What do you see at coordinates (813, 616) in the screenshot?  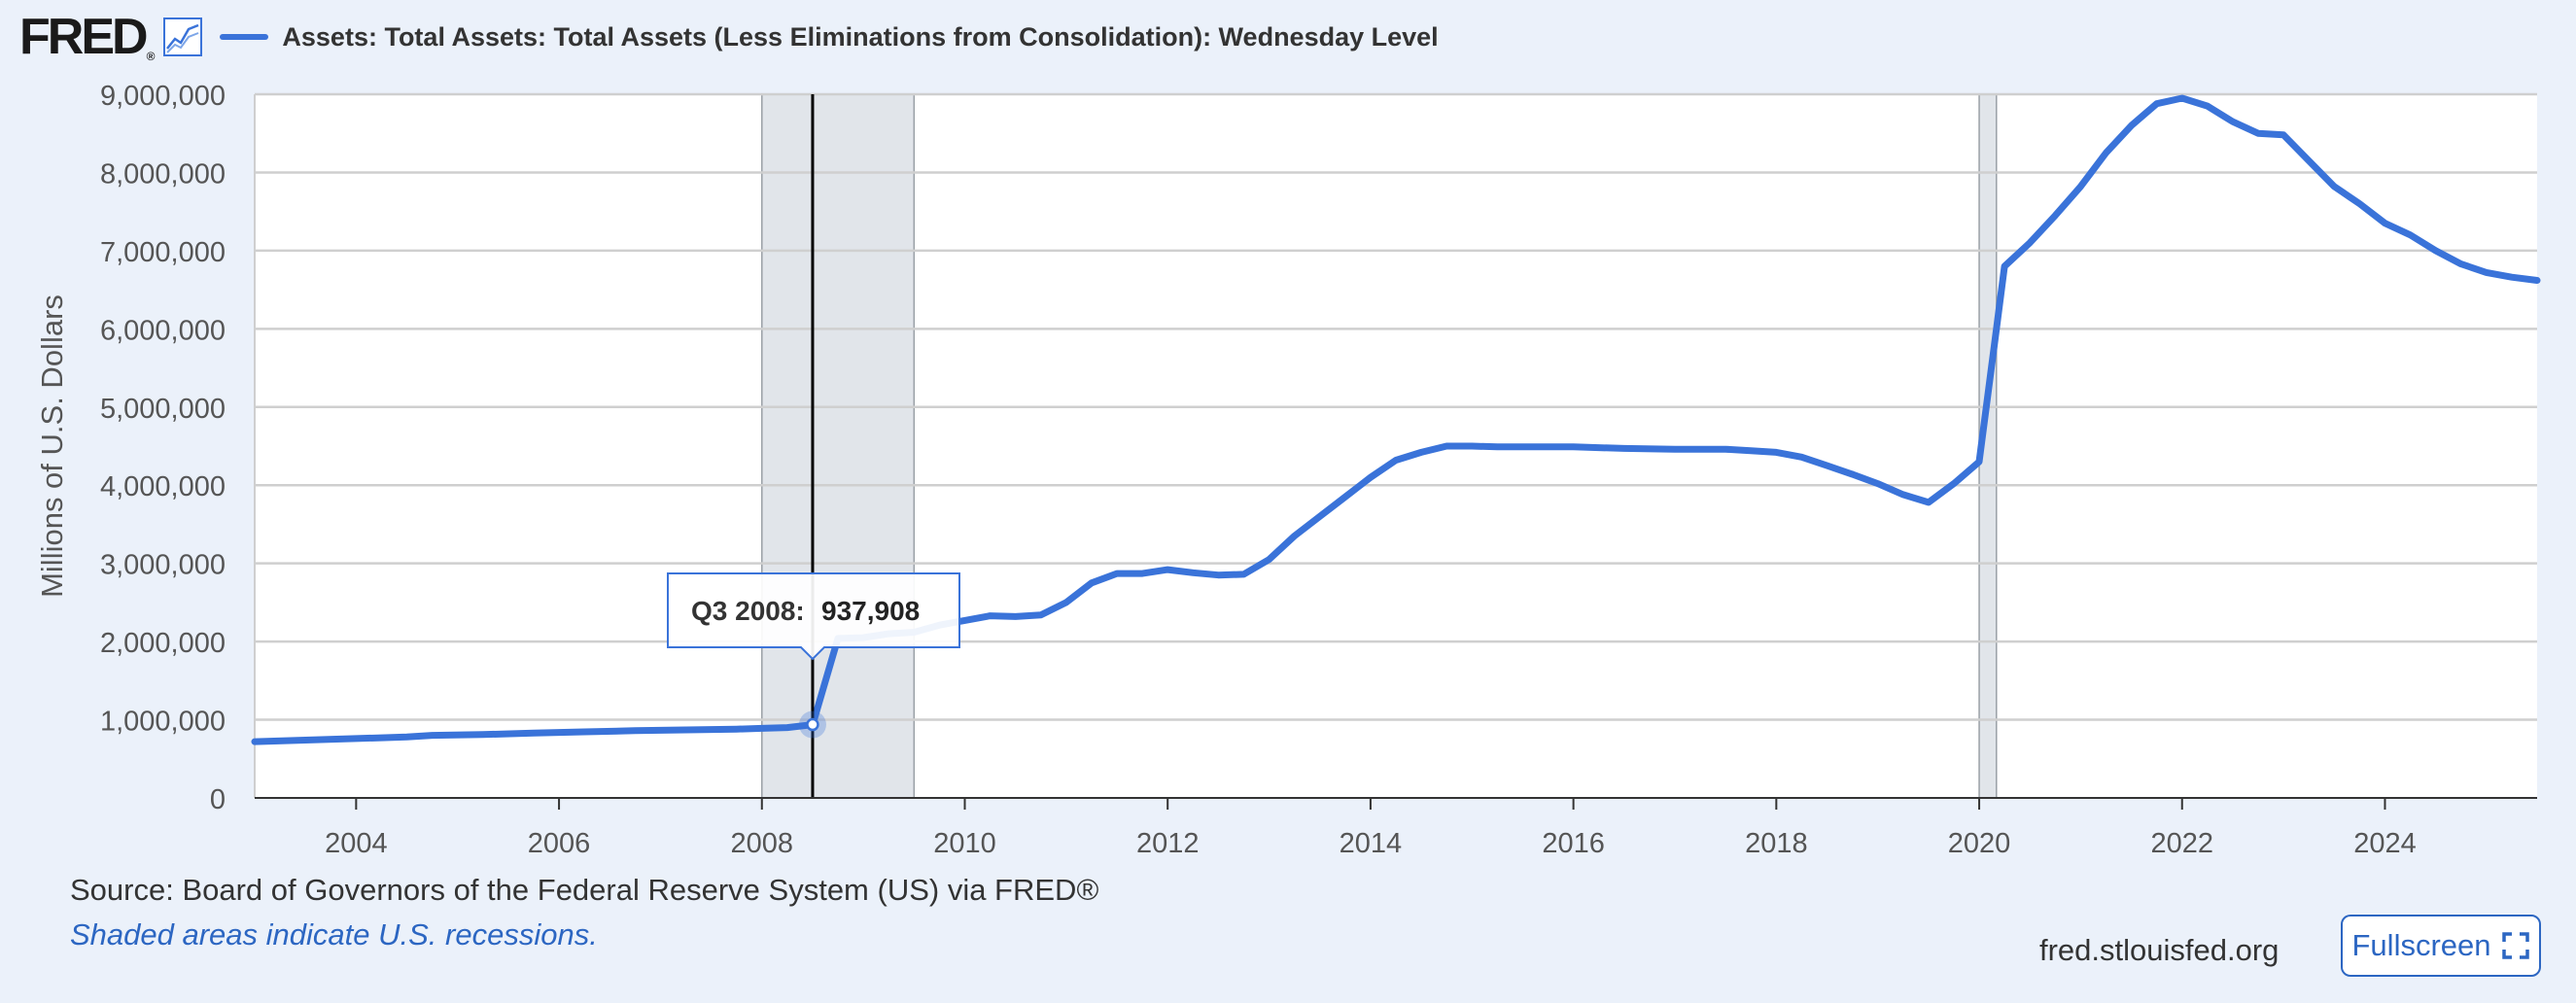 I see `tooltip-box` at bounding box center [813, 616].